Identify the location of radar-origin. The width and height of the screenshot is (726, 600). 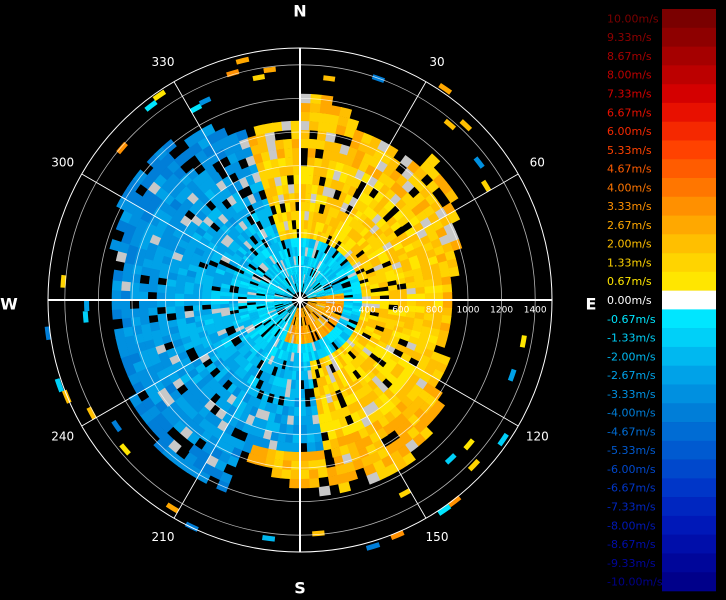
(300, 300).